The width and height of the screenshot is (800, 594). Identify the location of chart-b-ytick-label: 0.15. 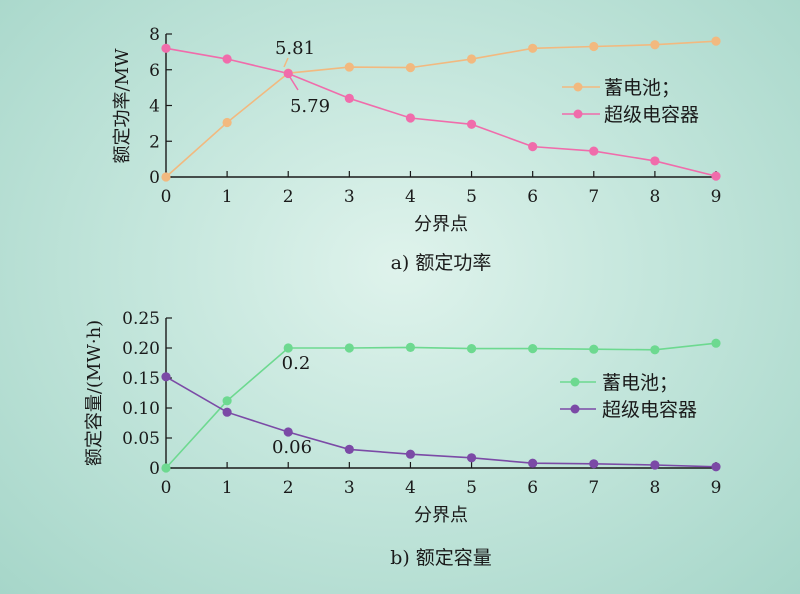
(141, 379).